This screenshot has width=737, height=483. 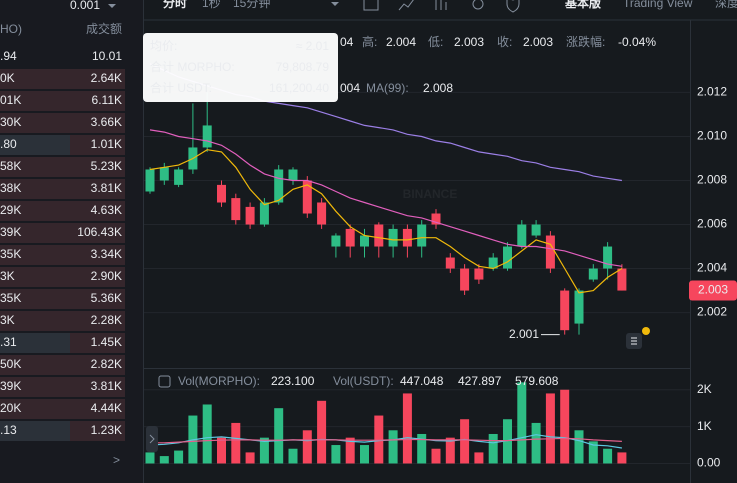 I want to click on row-price: 38K, so click(x=10, y=188).